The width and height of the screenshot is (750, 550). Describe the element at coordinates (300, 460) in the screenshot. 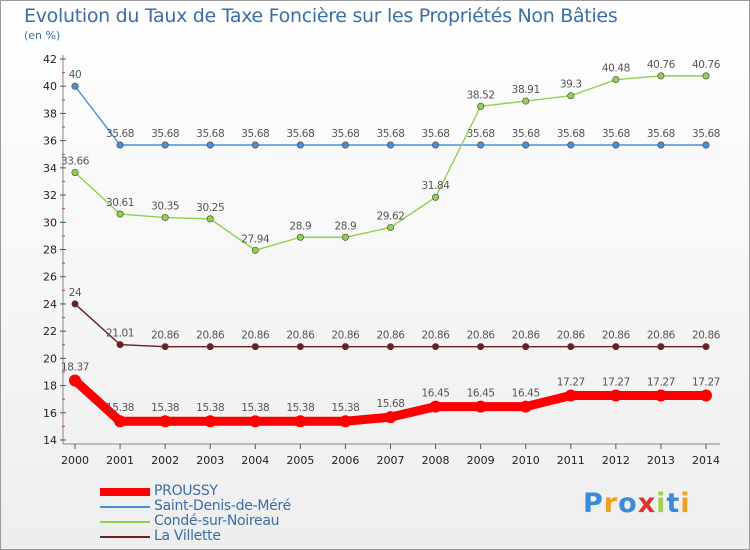

I see `x-tick-label: 2005` at that location.